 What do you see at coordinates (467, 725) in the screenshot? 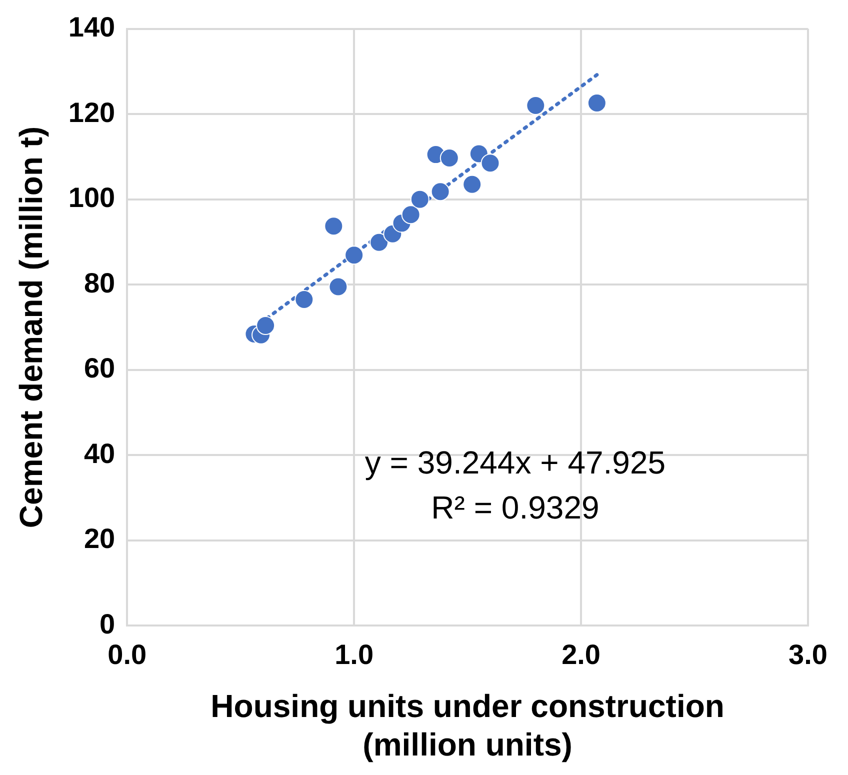
I see `x-axis-title: Housing units under construction (million units)` at bounding box center [467, 725].